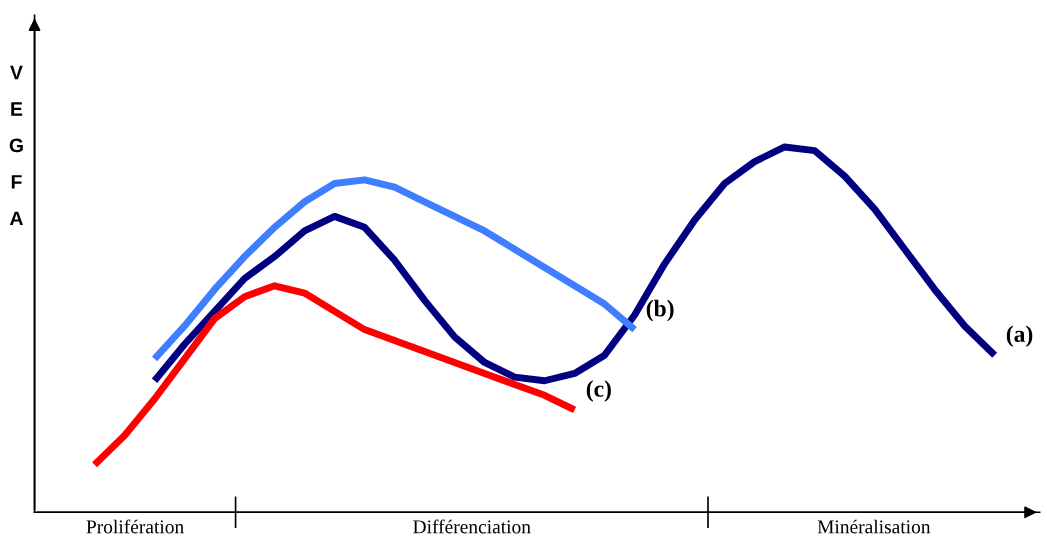  What do you see at coordinates (472, 526) in the screenshot?
I see `text: Différenciation` at bounding box center [472, 526].